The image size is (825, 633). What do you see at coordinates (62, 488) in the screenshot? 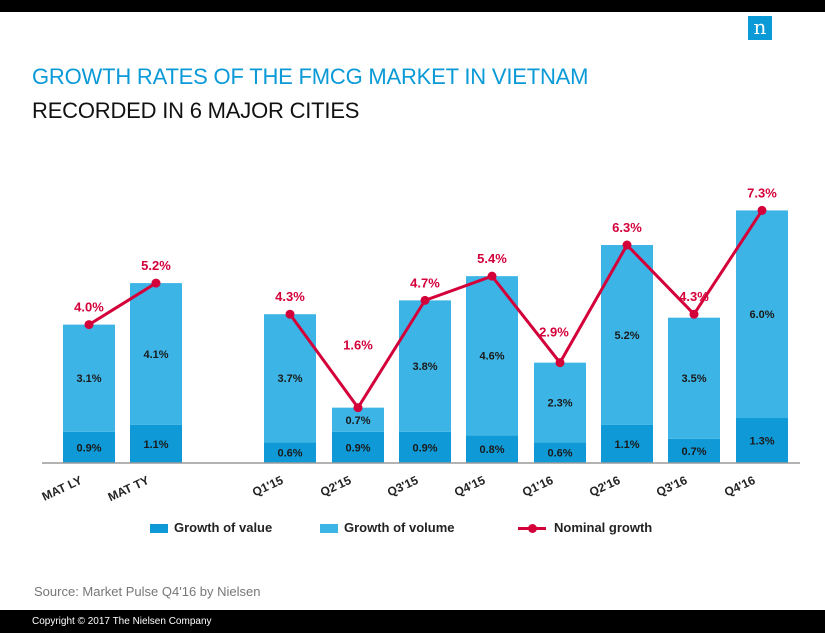
I see `x-tick-label: MAT LY` at bounding box center [62, 488].